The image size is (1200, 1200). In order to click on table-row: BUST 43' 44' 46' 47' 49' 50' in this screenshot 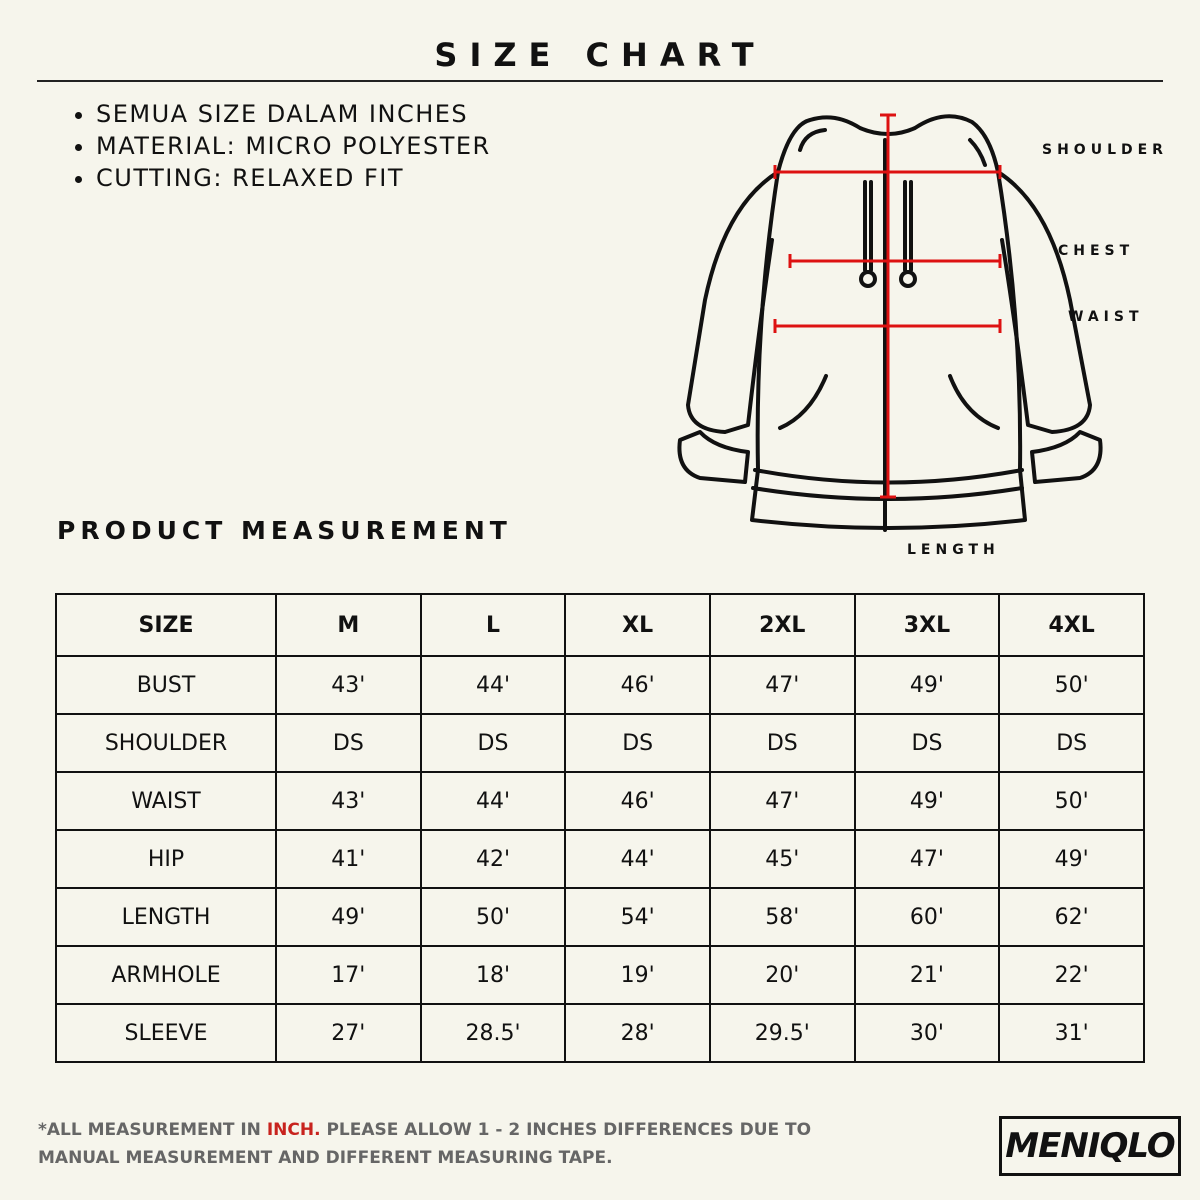, I will do `click(600, 685)`.